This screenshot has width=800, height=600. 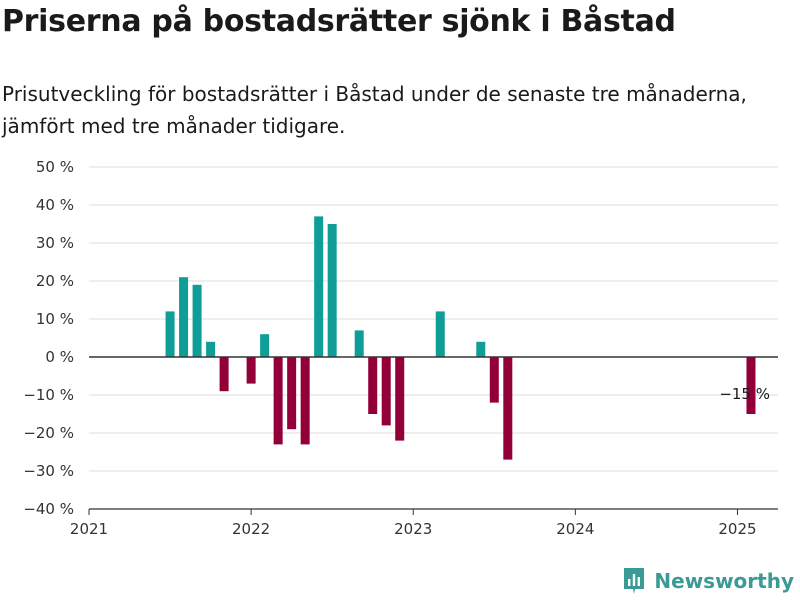 I want to click on data-label: −15 %, so click(x=744, y=394).